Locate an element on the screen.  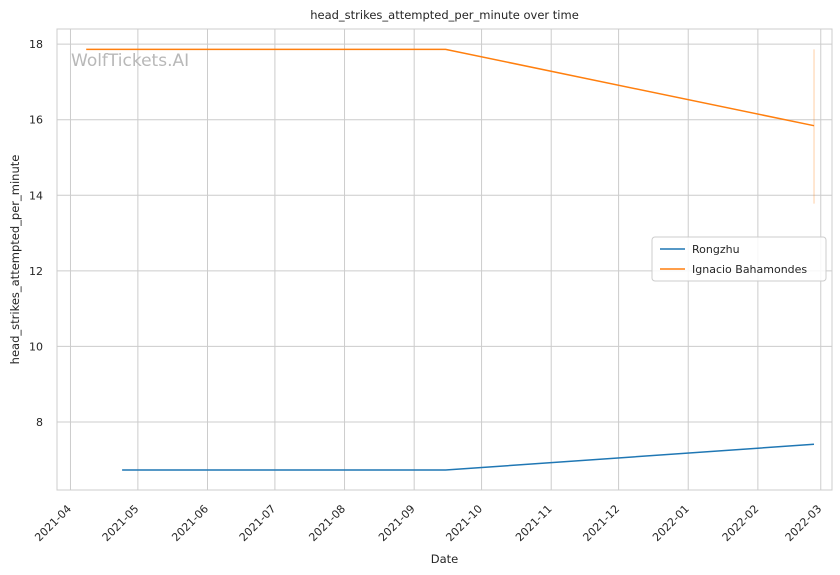
legend-box is located at coordinates (739, 259).